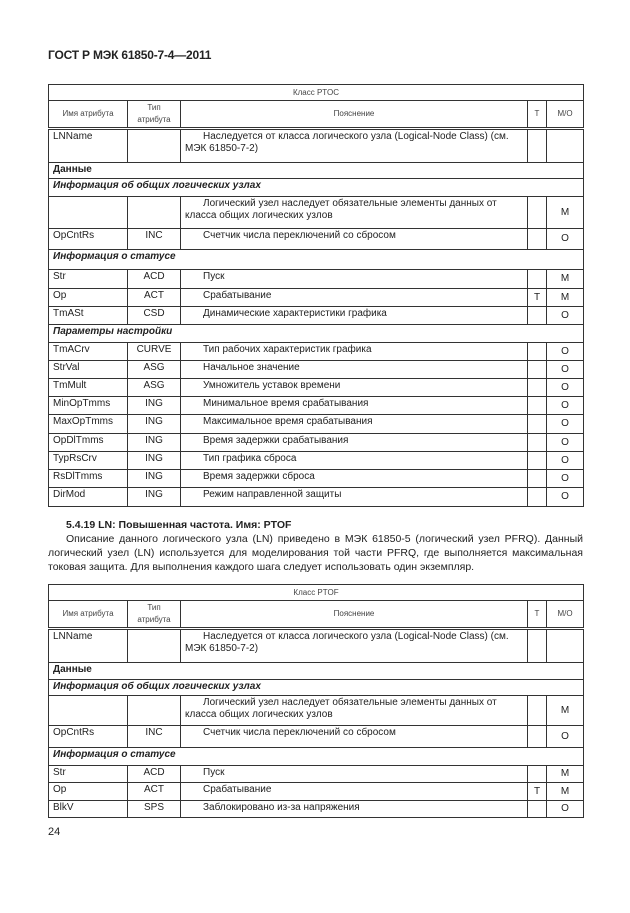 The width and height of the screenshot is (630, 913). Describe the element at coordinates (354, 442) in the screenshot. I see `attribute-description: Время задержки срабатывания` at that location.